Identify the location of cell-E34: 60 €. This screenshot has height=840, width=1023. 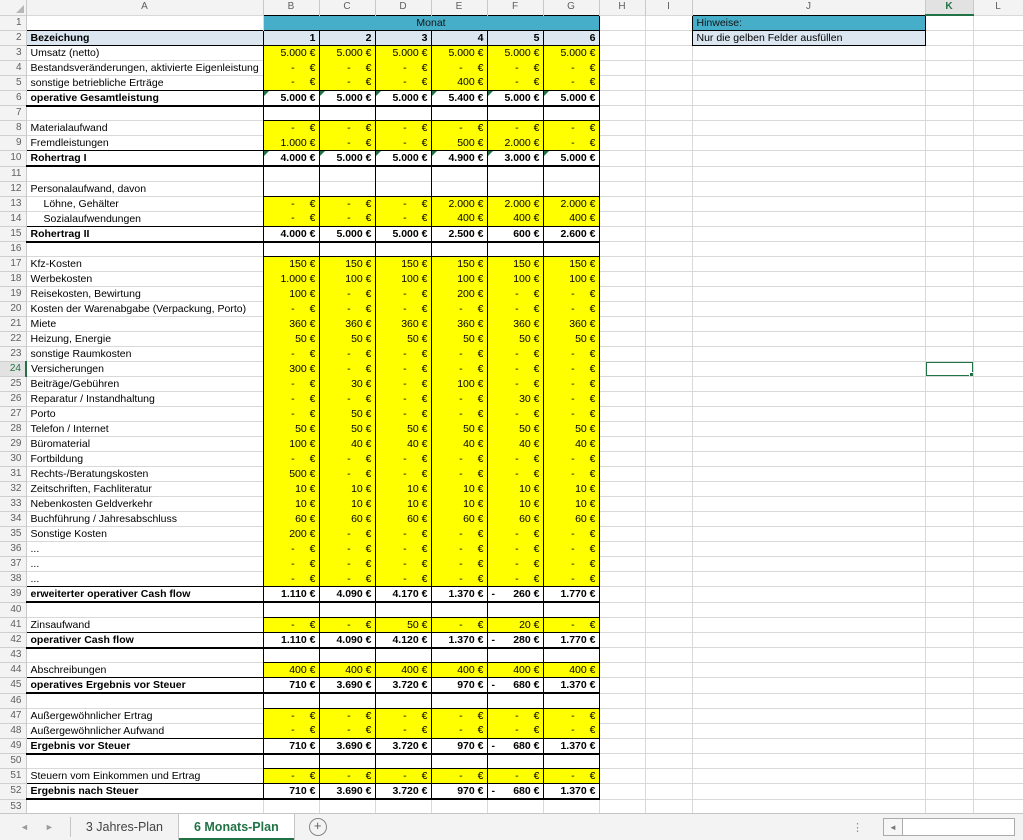
(459, 519).